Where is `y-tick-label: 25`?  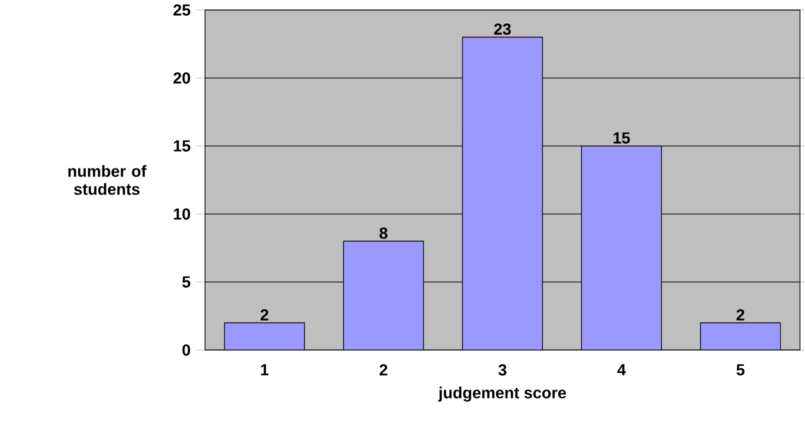 y-tick-label: 25 is located at coordinates (182, 10).